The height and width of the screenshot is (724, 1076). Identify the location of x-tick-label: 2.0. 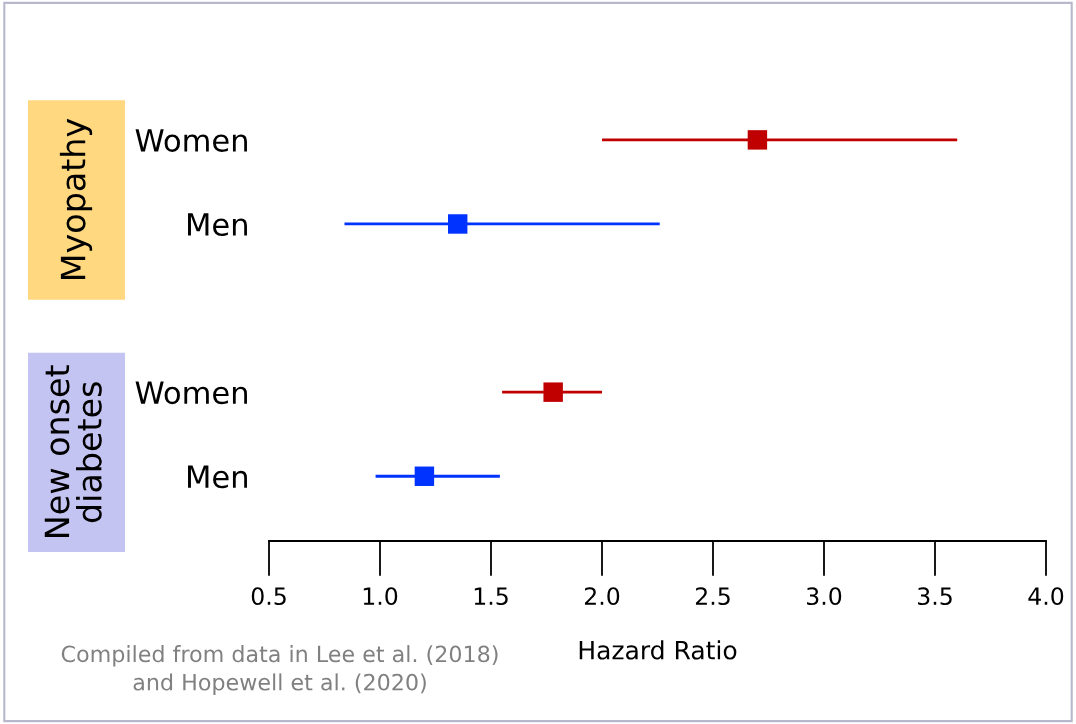
(602, 596).